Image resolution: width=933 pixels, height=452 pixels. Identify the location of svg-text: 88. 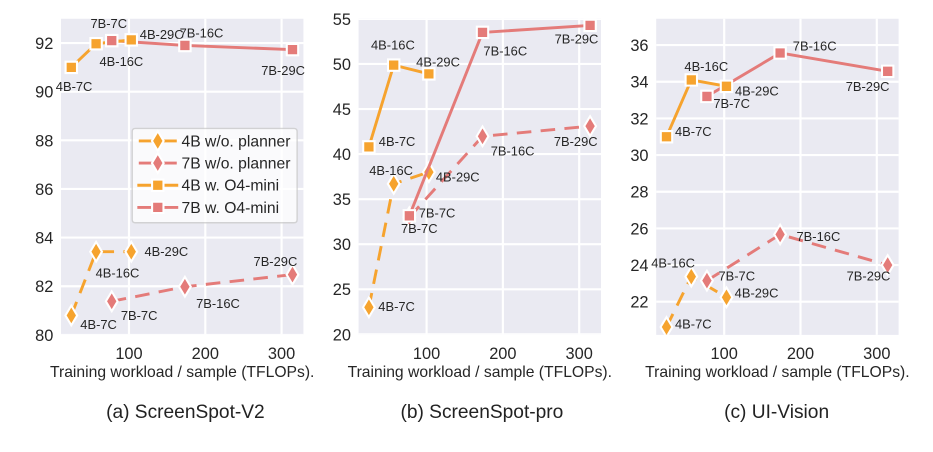
(44, 141).